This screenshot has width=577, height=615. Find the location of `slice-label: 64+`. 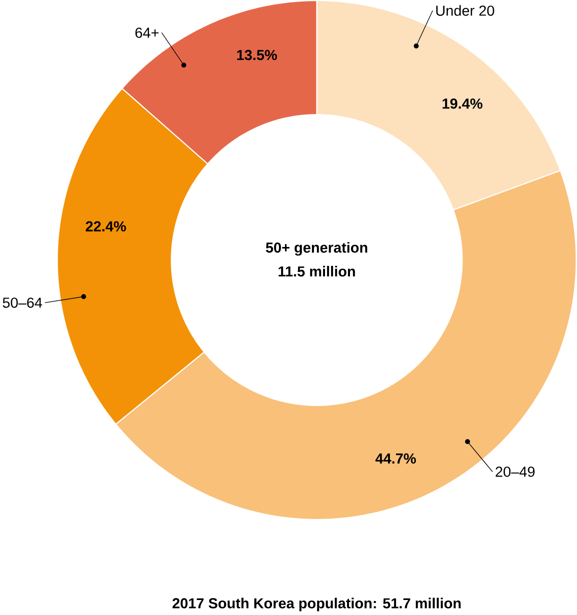

slice-label: 64+ is located at coordinates (147, 33).